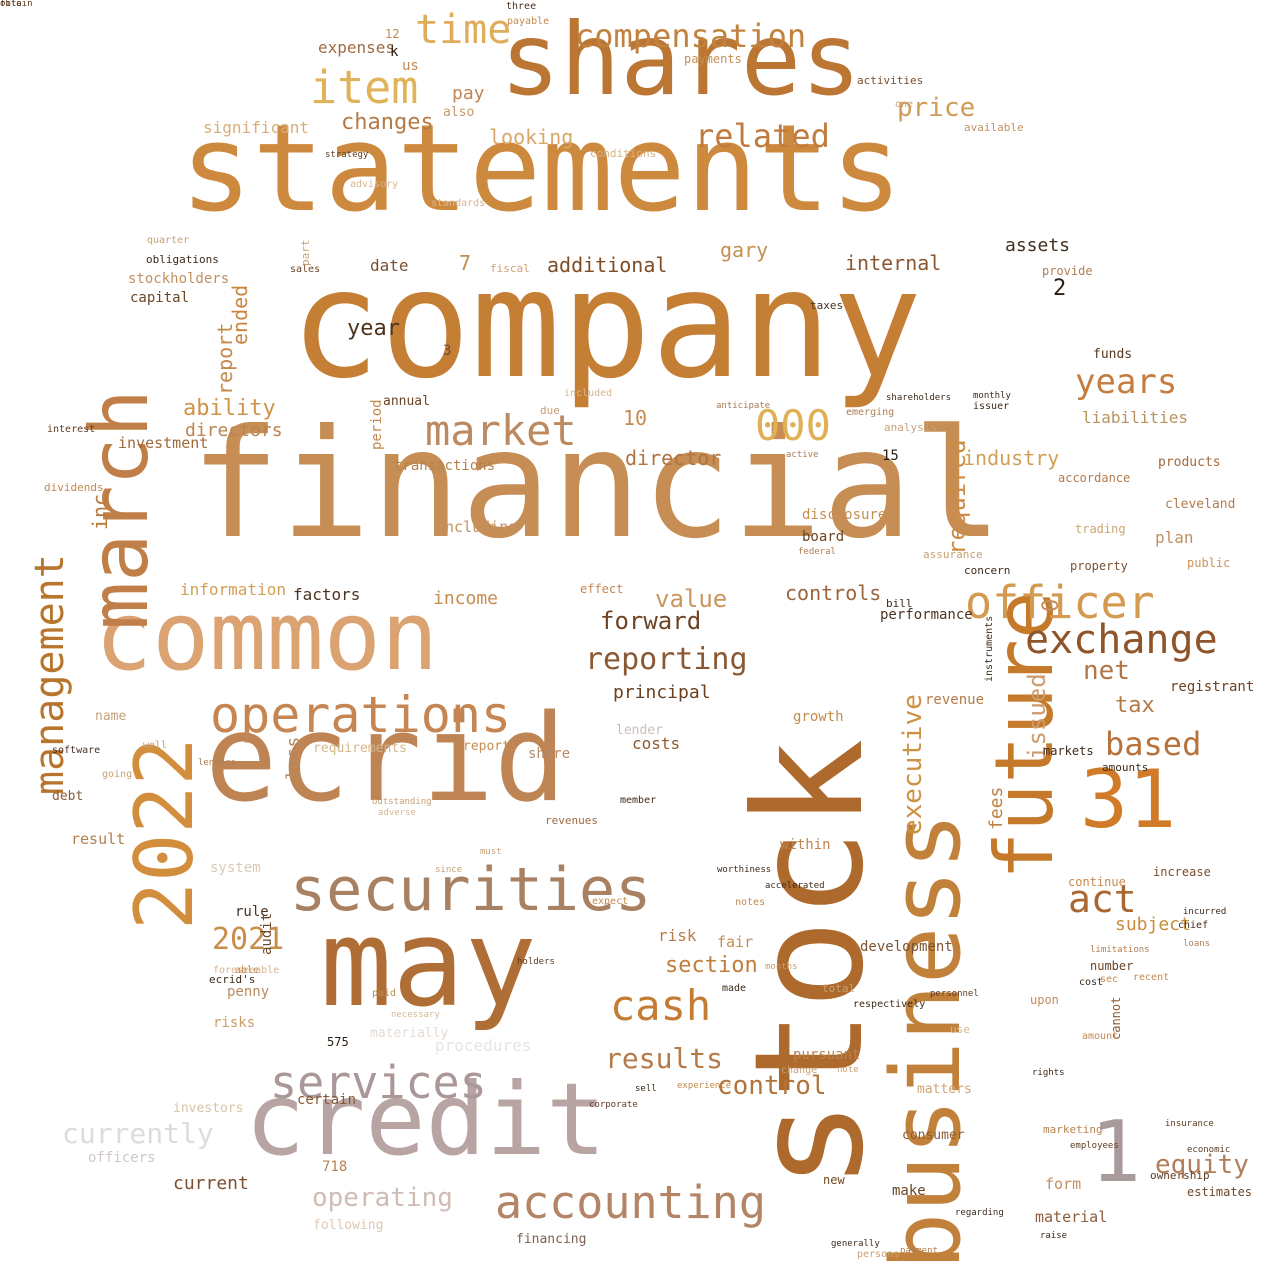 This screenshot has width=1280, height=1264. What do you see at coordinates (890, 456) in the screenshot?
I see `word-15: 15` at bounding box center [890, 456].